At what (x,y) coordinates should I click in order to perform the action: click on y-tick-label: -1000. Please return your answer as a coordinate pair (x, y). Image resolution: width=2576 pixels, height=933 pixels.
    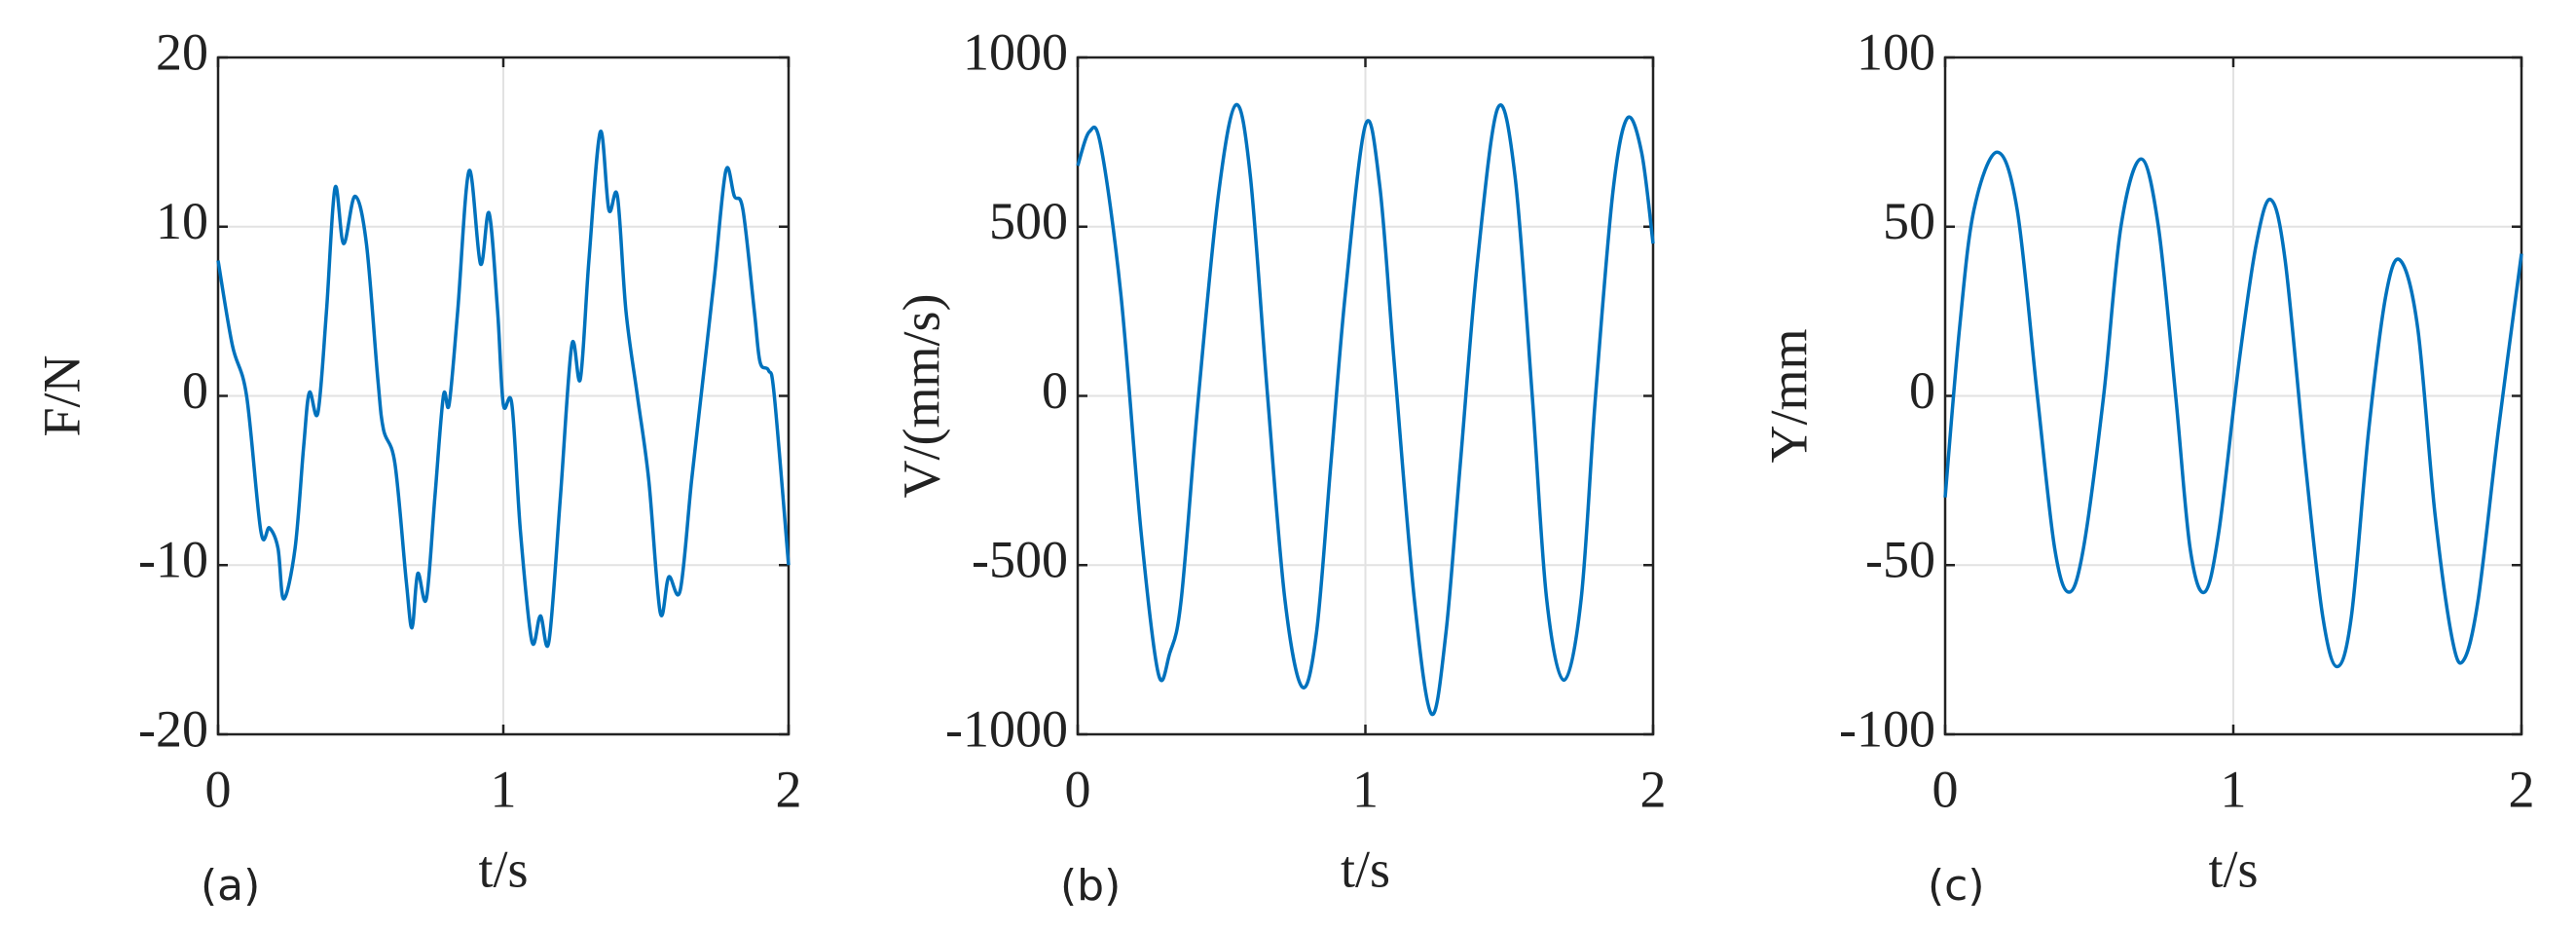
    Looking at the image, I should click on (1007, 728).